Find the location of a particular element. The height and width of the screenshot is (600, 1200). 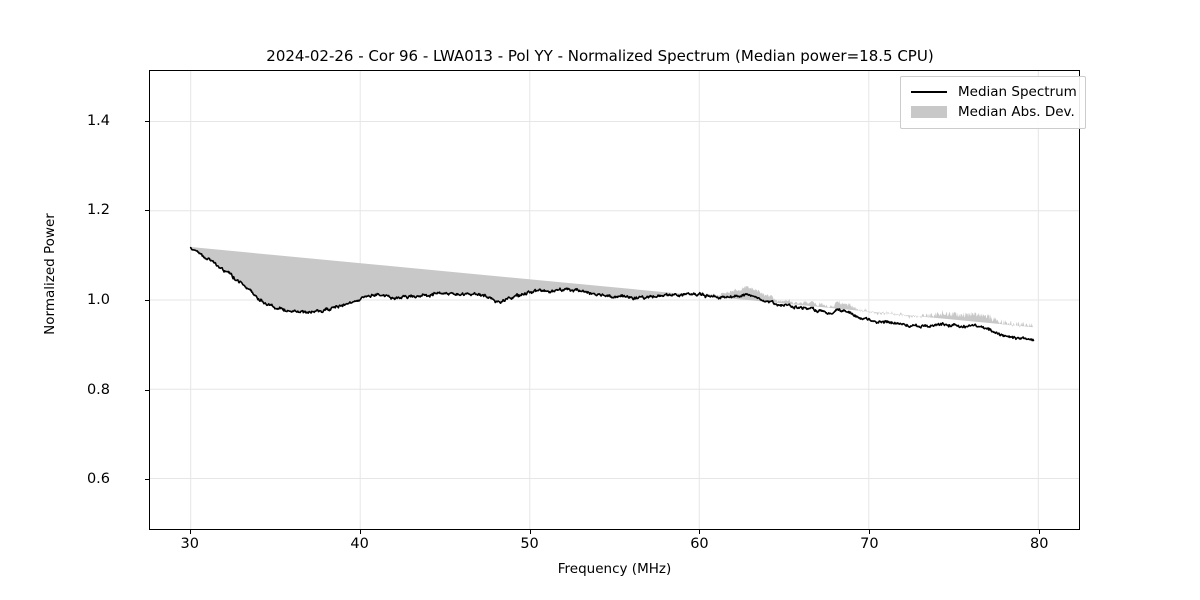

legend-patch-swatch-icon is located at coordinates (929, 112).